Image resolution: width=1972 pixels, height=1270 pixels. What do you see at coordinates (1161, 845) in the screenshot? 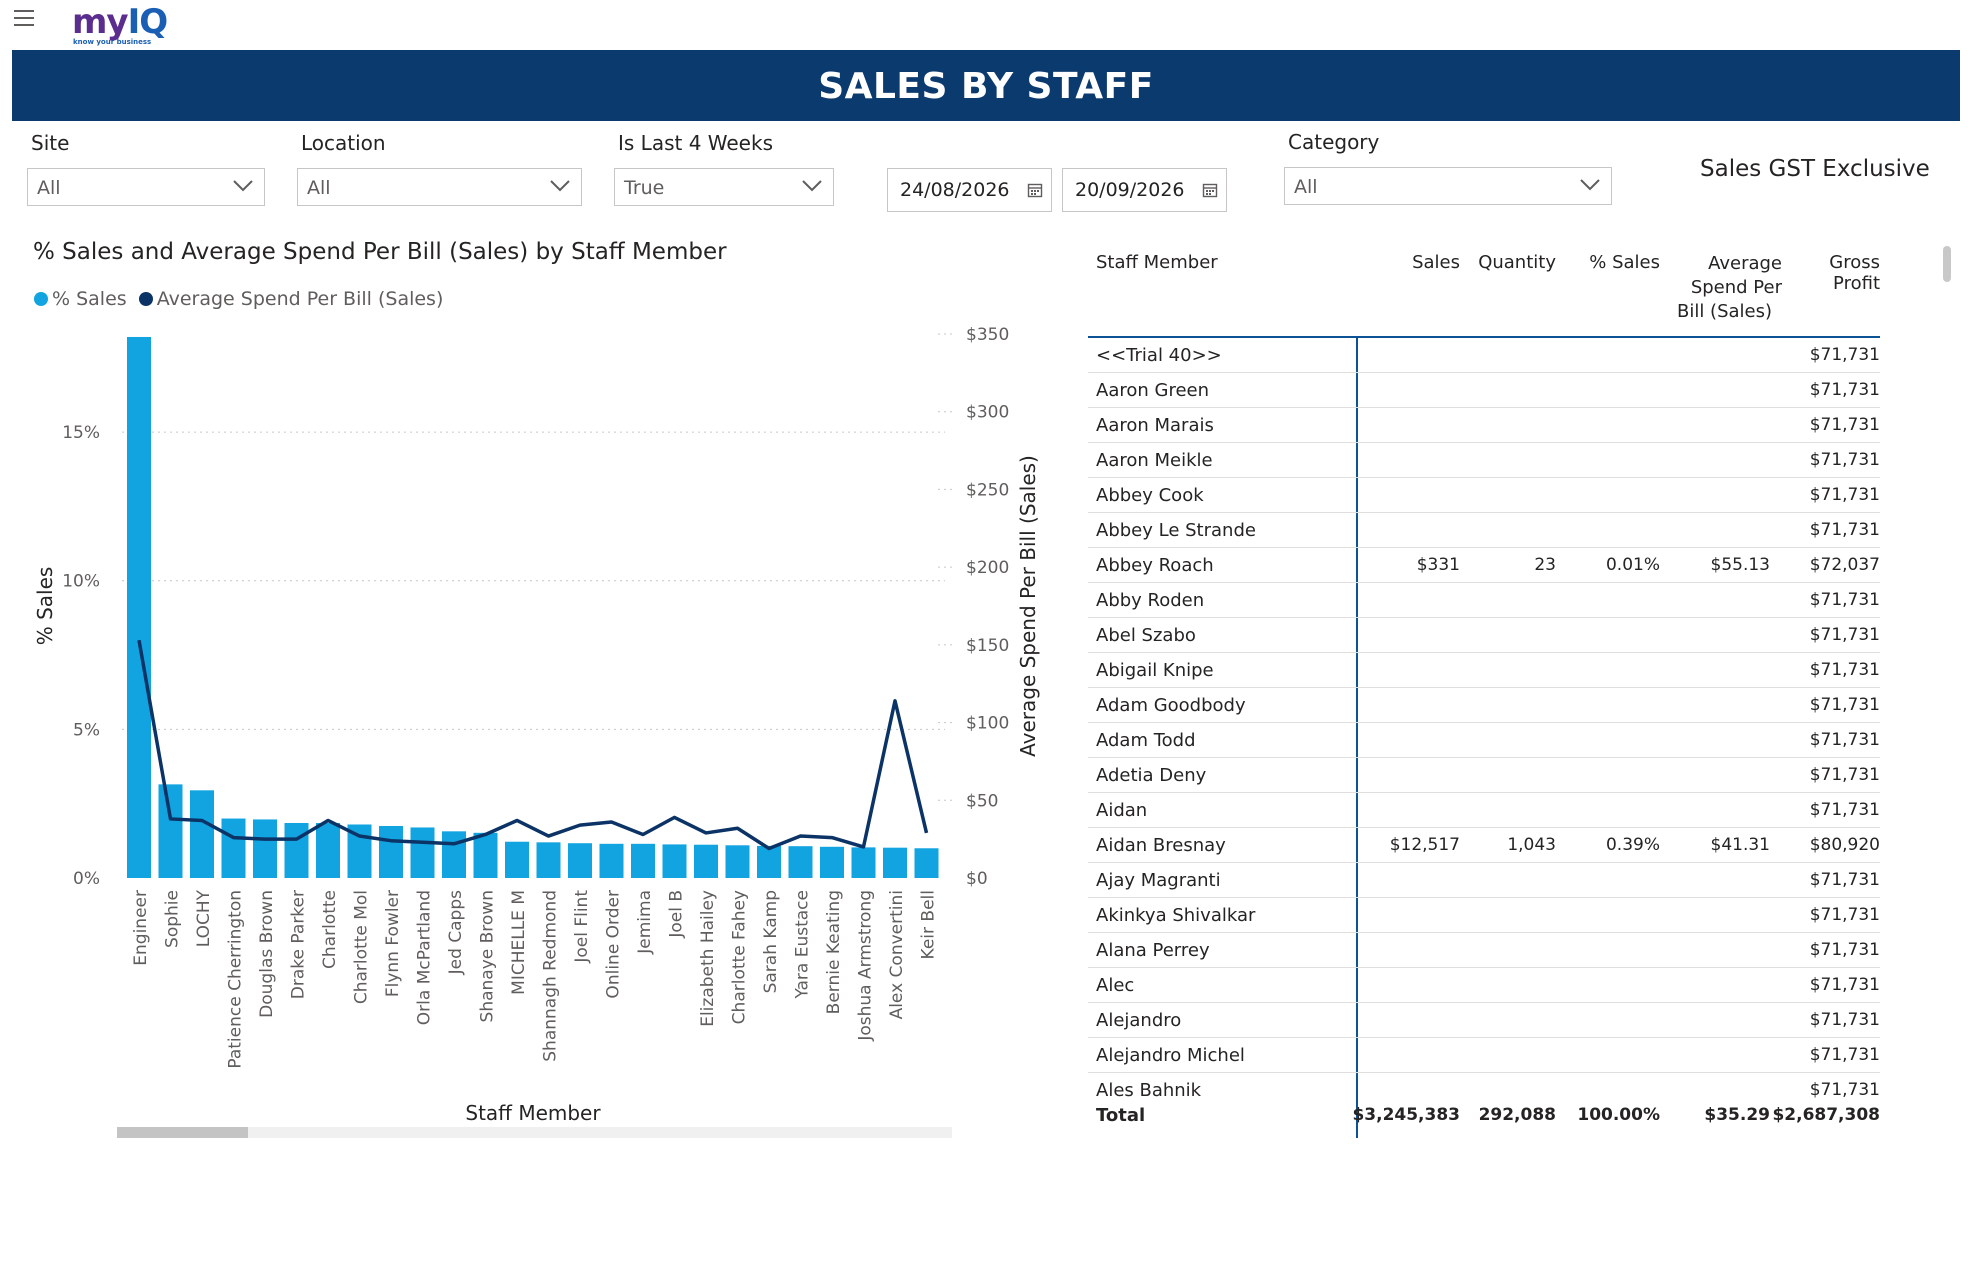
I see `cell-staff-member: Aidan Bresnay` at bounding box center [1161, 845].